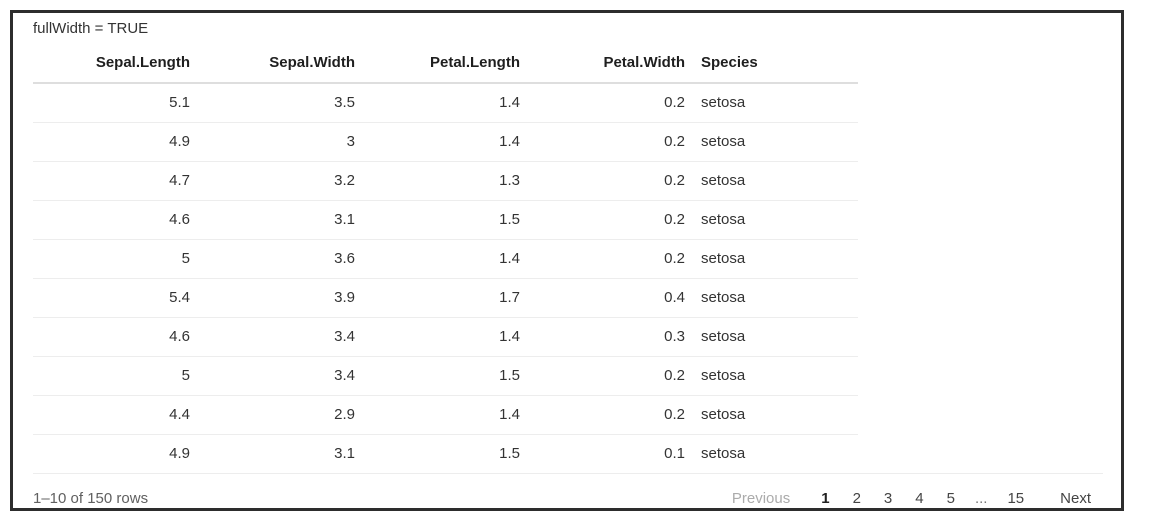 The height and width of the screenshot is (531, 1163). I want to click on page-button-1: 1, so click(825, 499).